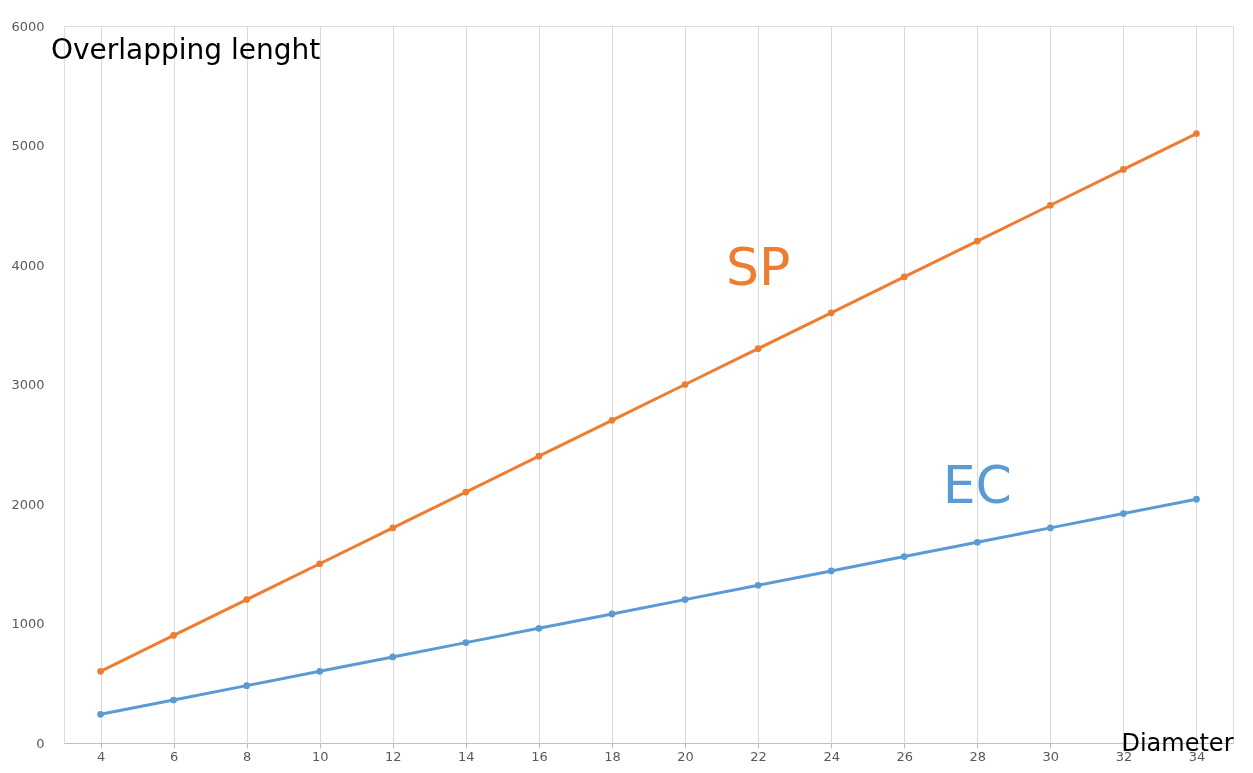  I want to click on y-tick-label: 0, so click(40, 743).